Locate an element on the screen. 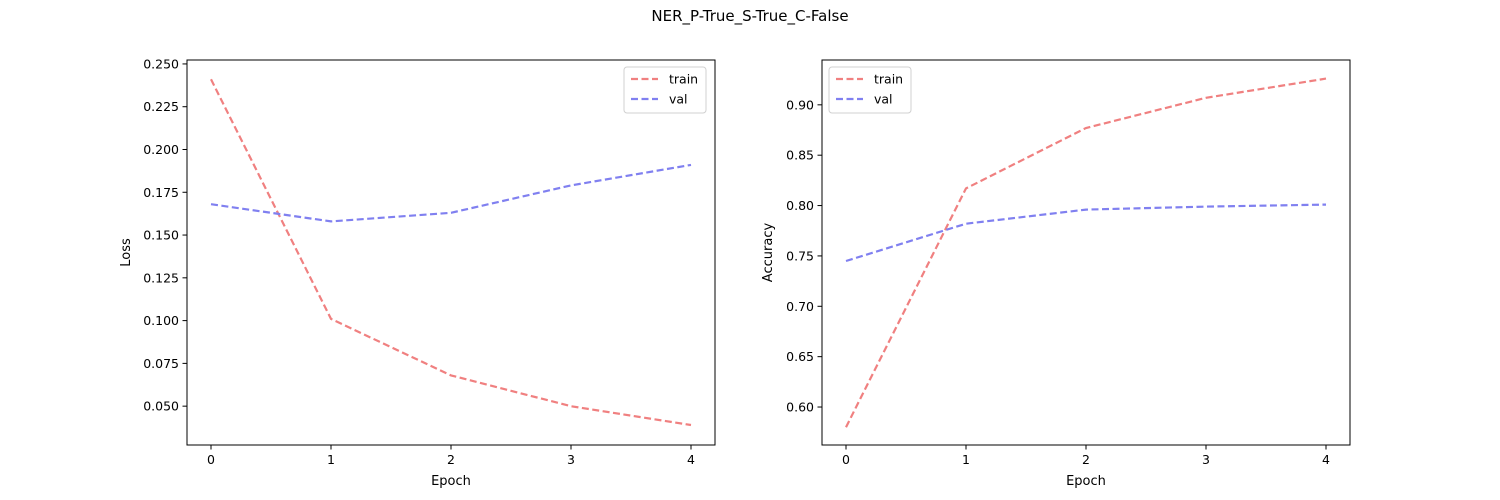  y-tick-label: 0.60 is located at coordinates (800, 407).